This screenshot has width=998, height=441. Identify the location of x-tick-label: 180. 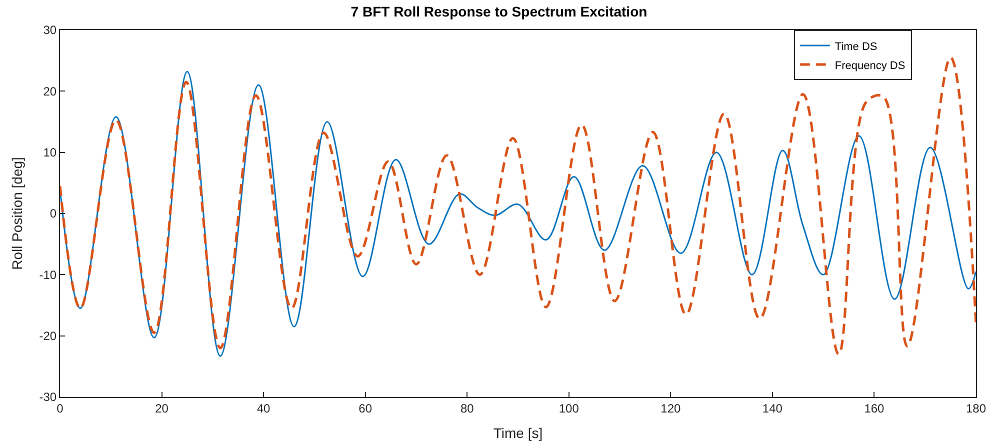
(976, 408).